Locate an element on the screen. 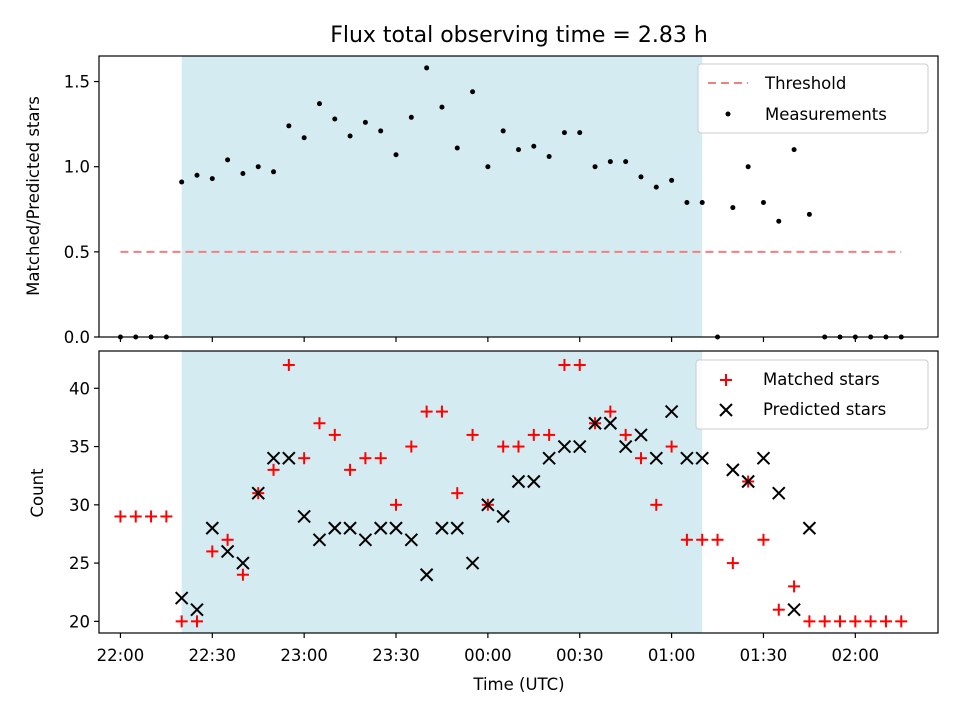 The image size is (960, 720). legend-predicted-label: Predicted stars is located at coordinates (824, 409).